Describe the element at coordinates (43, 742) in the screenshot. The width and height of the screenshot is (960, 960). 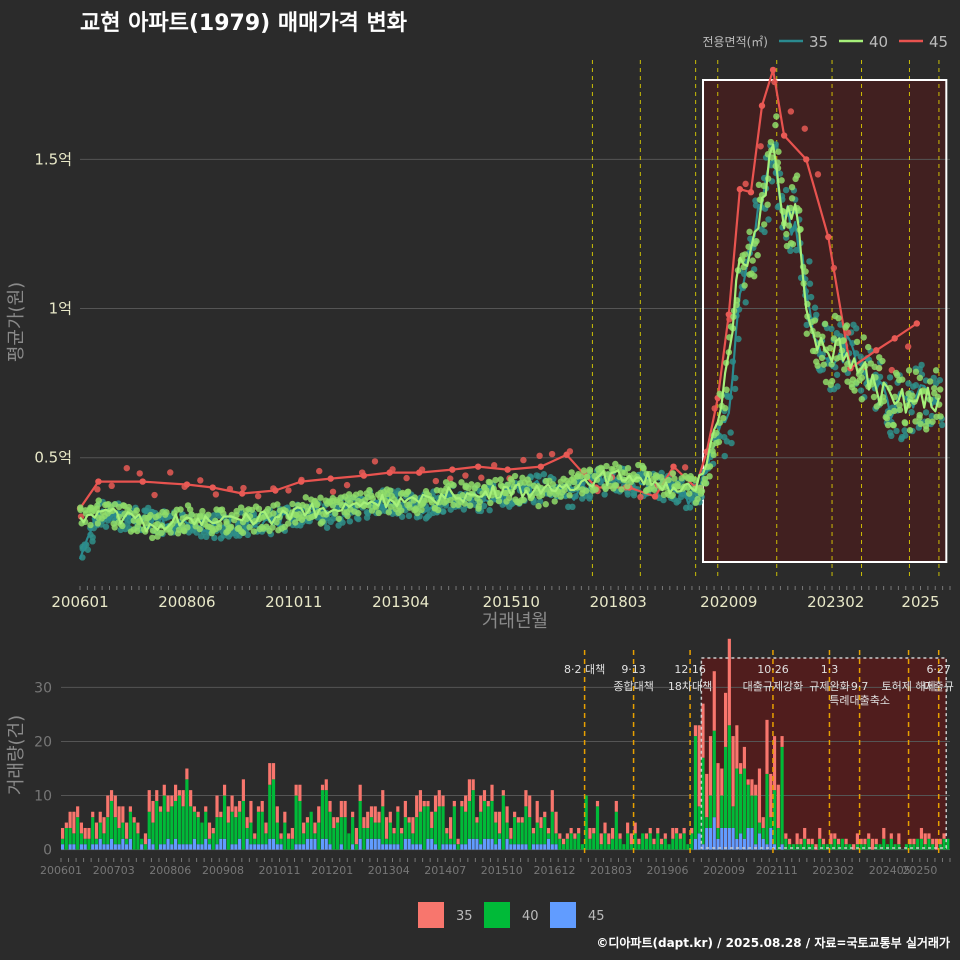
I see `volume-y-tick-label: 20` at that location.